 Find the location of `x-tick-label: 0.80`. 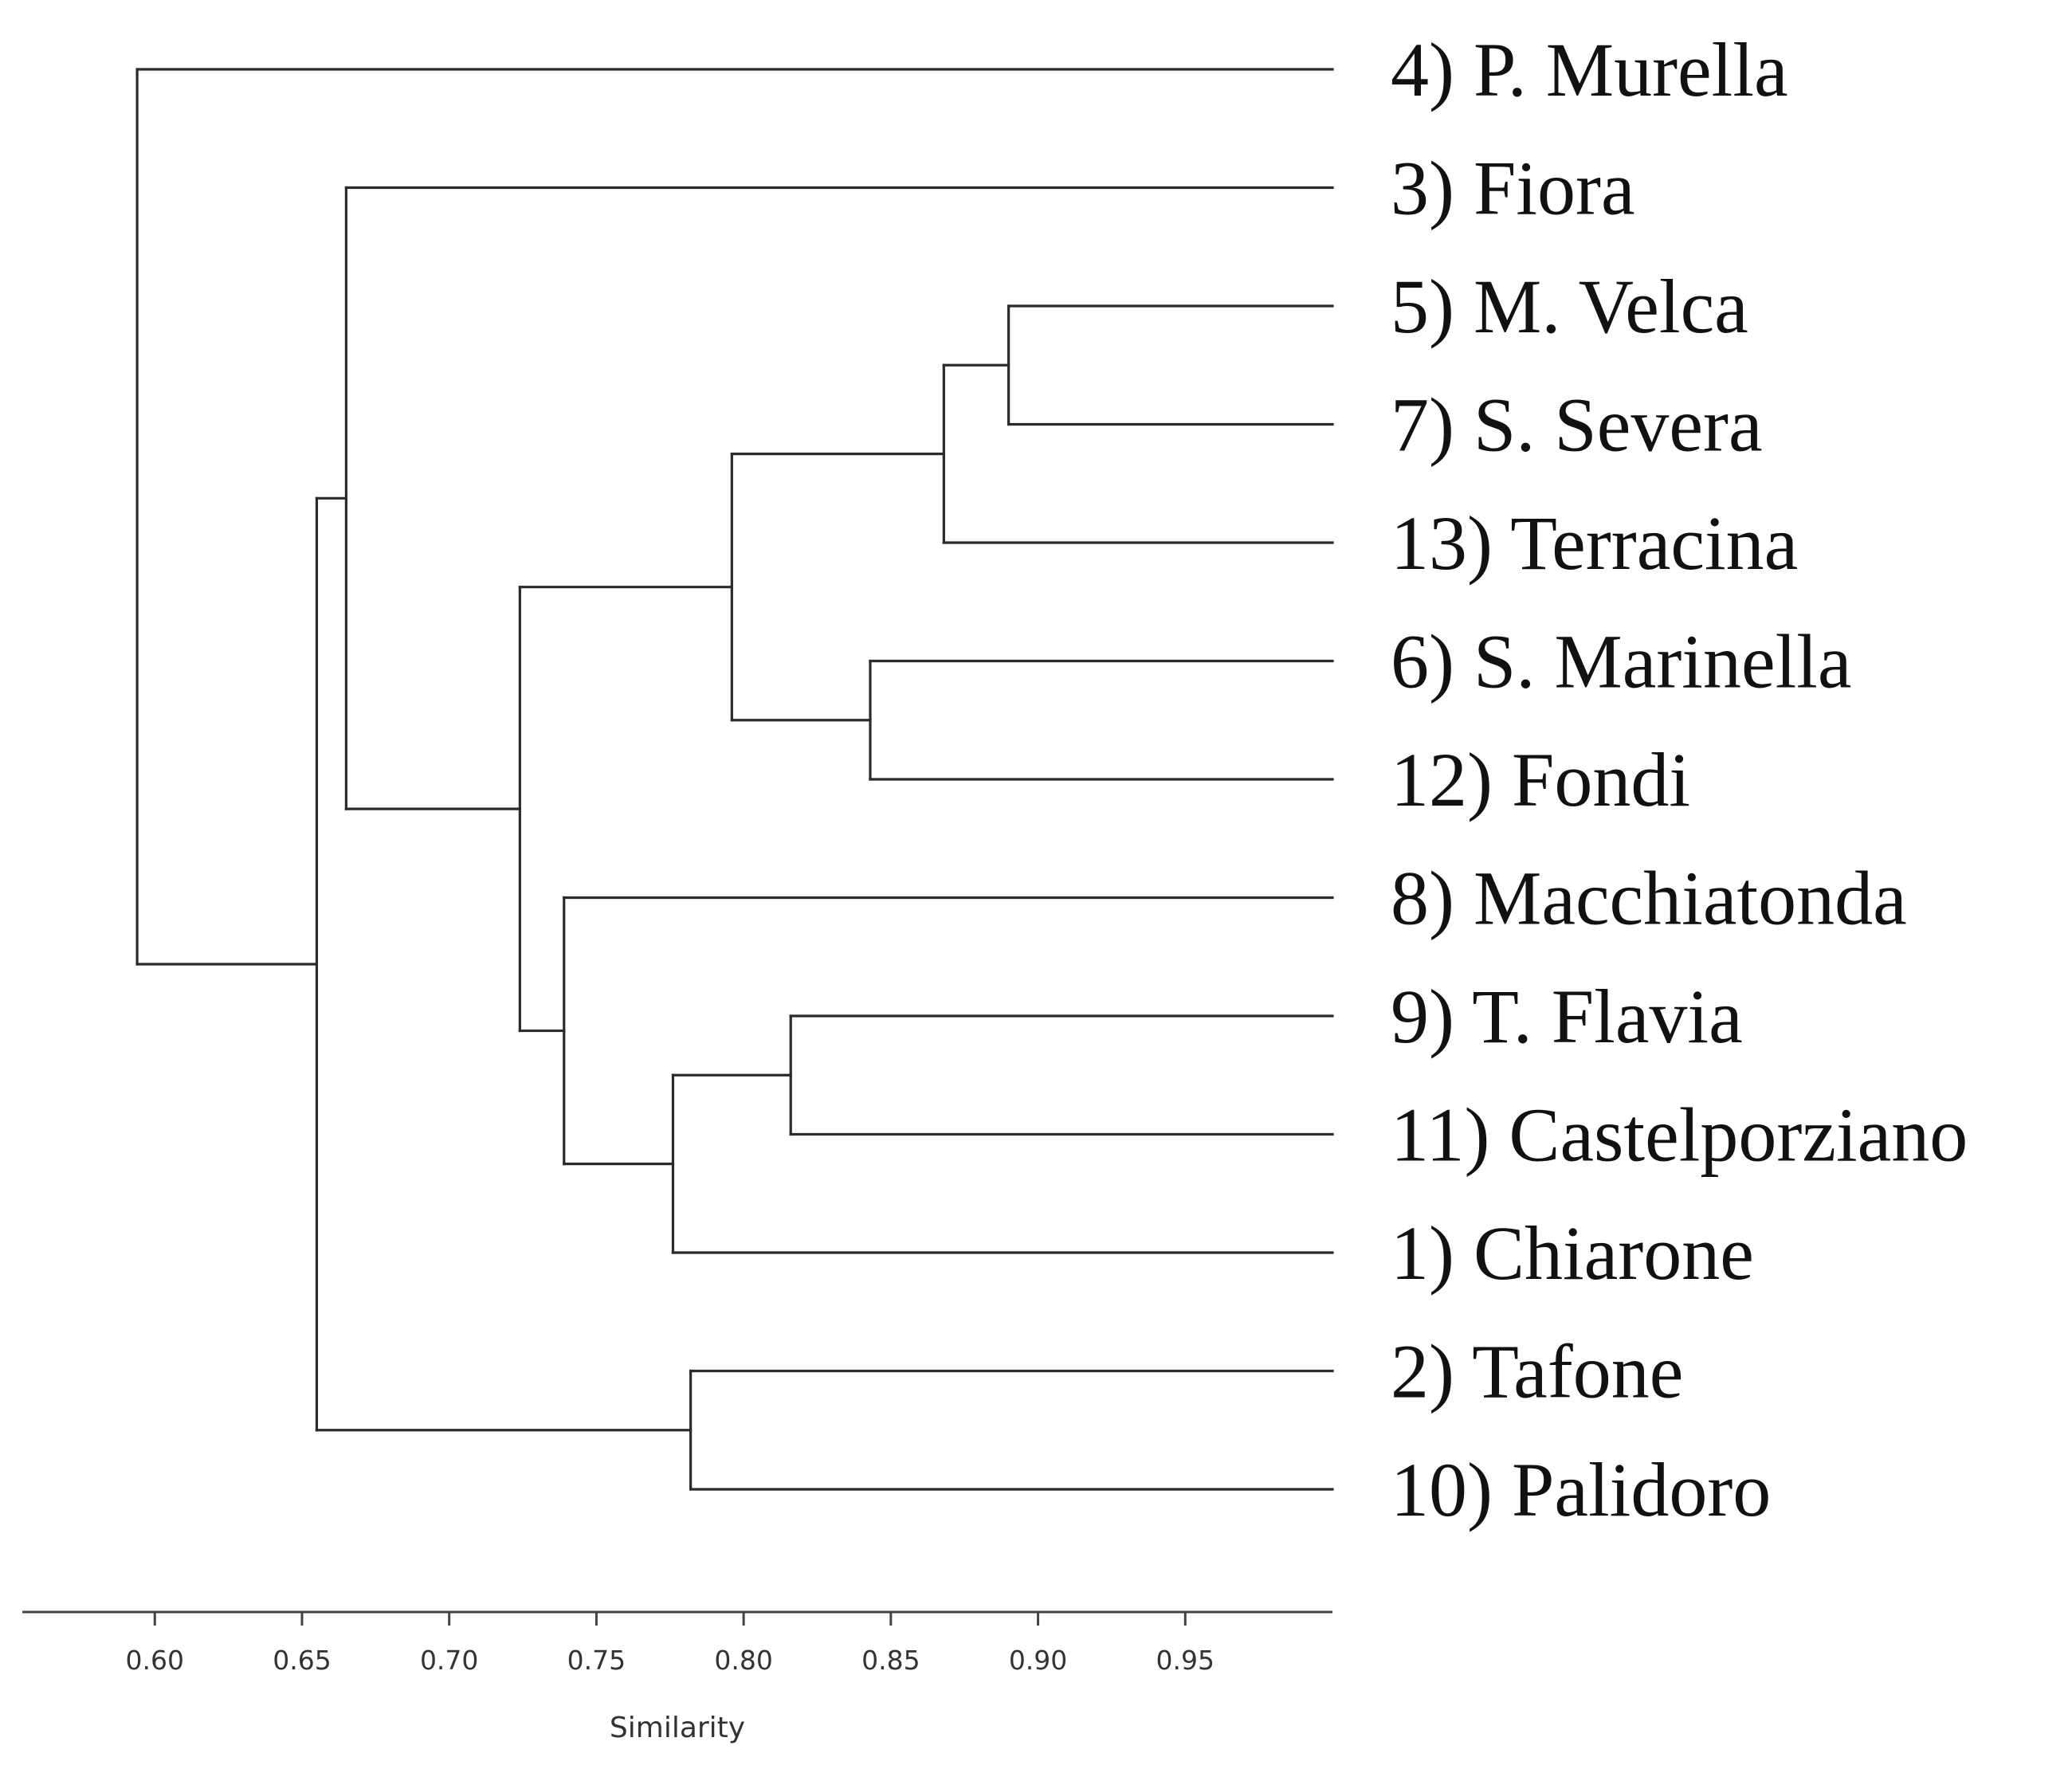

x-tick-label: 0.80 is located at coordinates (743, 1661).